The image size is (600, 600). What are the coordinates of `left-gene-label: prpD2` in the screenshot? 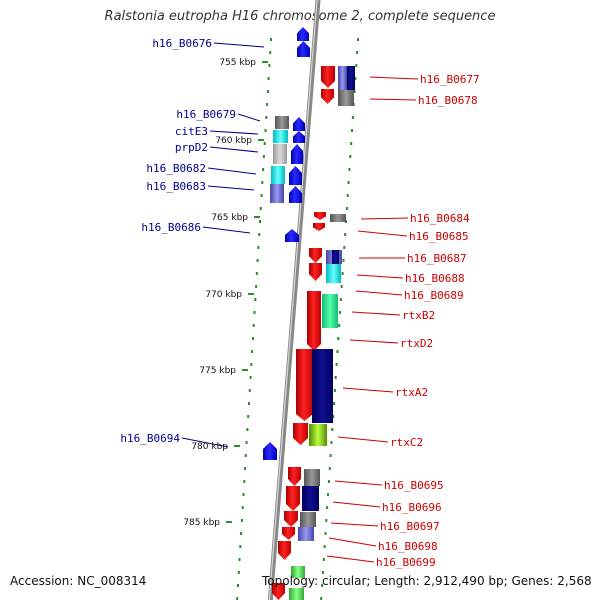 It's located at (191, 147).